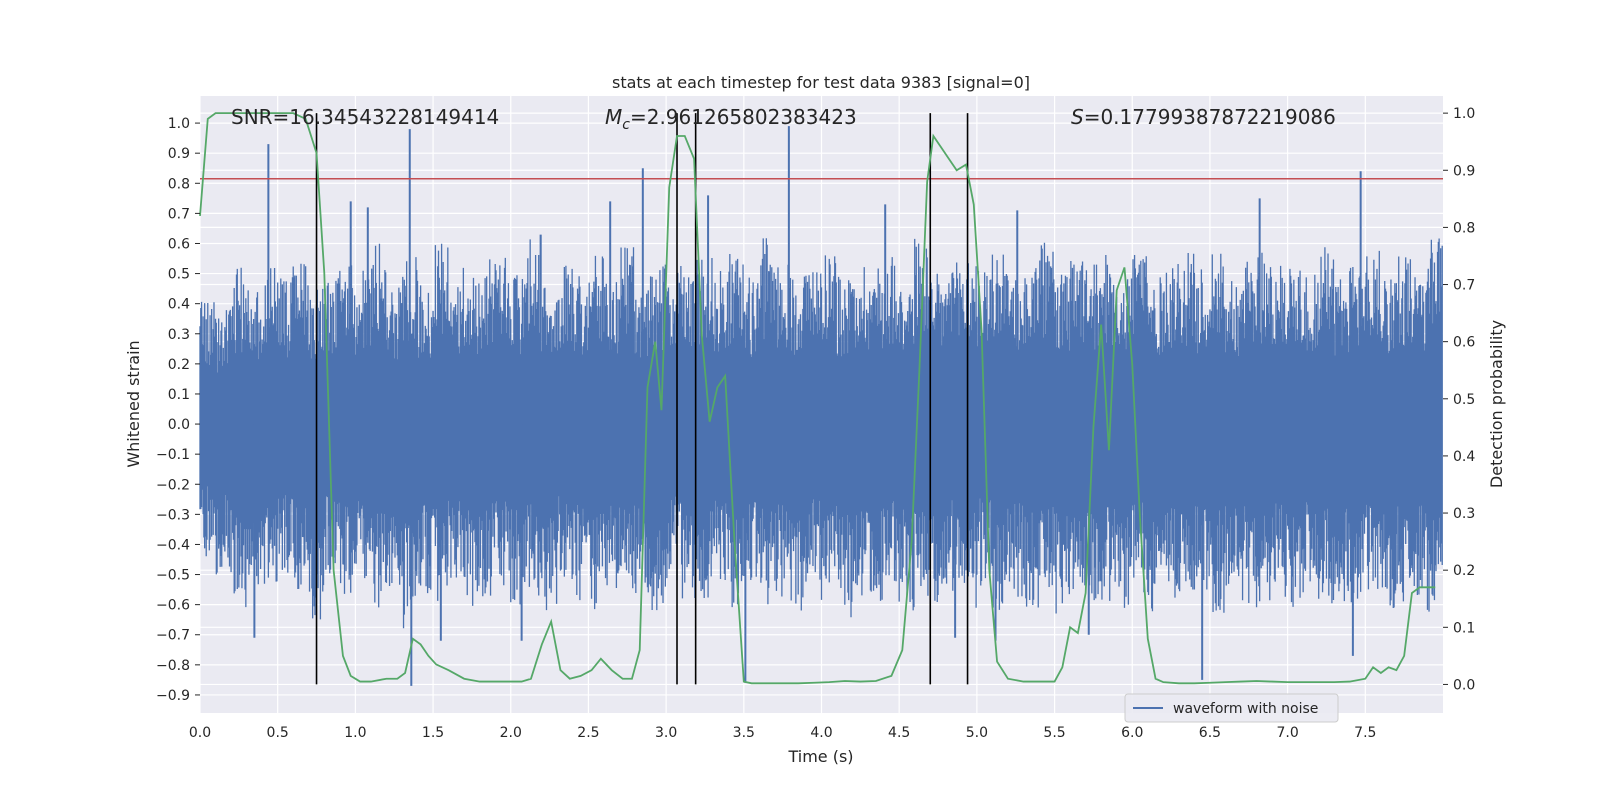  What do you see at coordinates (179, 124) in the screenshot?
I see `y-tick-label-0: 1.0` at bounding box center [179, 124].